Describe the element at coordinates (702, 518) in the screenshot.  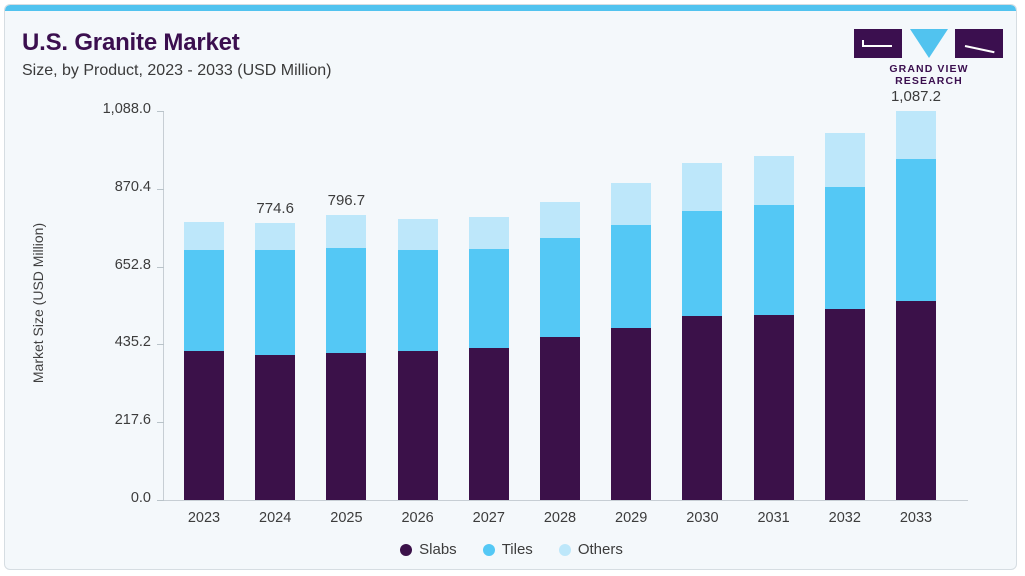
I see `x-axis-tick-label: 2030` at that location.